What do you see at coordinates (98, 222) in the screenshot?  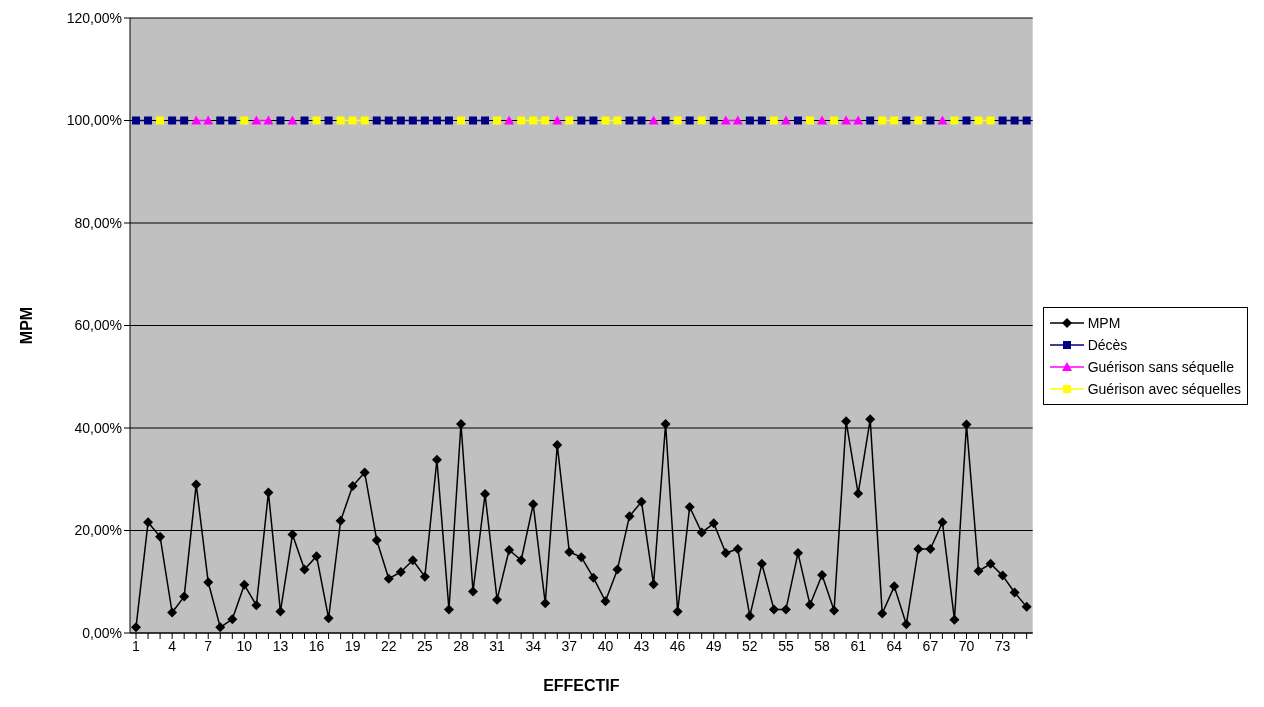 I see `y-tick-label: 80,00%` at bounding box center [98, 222].